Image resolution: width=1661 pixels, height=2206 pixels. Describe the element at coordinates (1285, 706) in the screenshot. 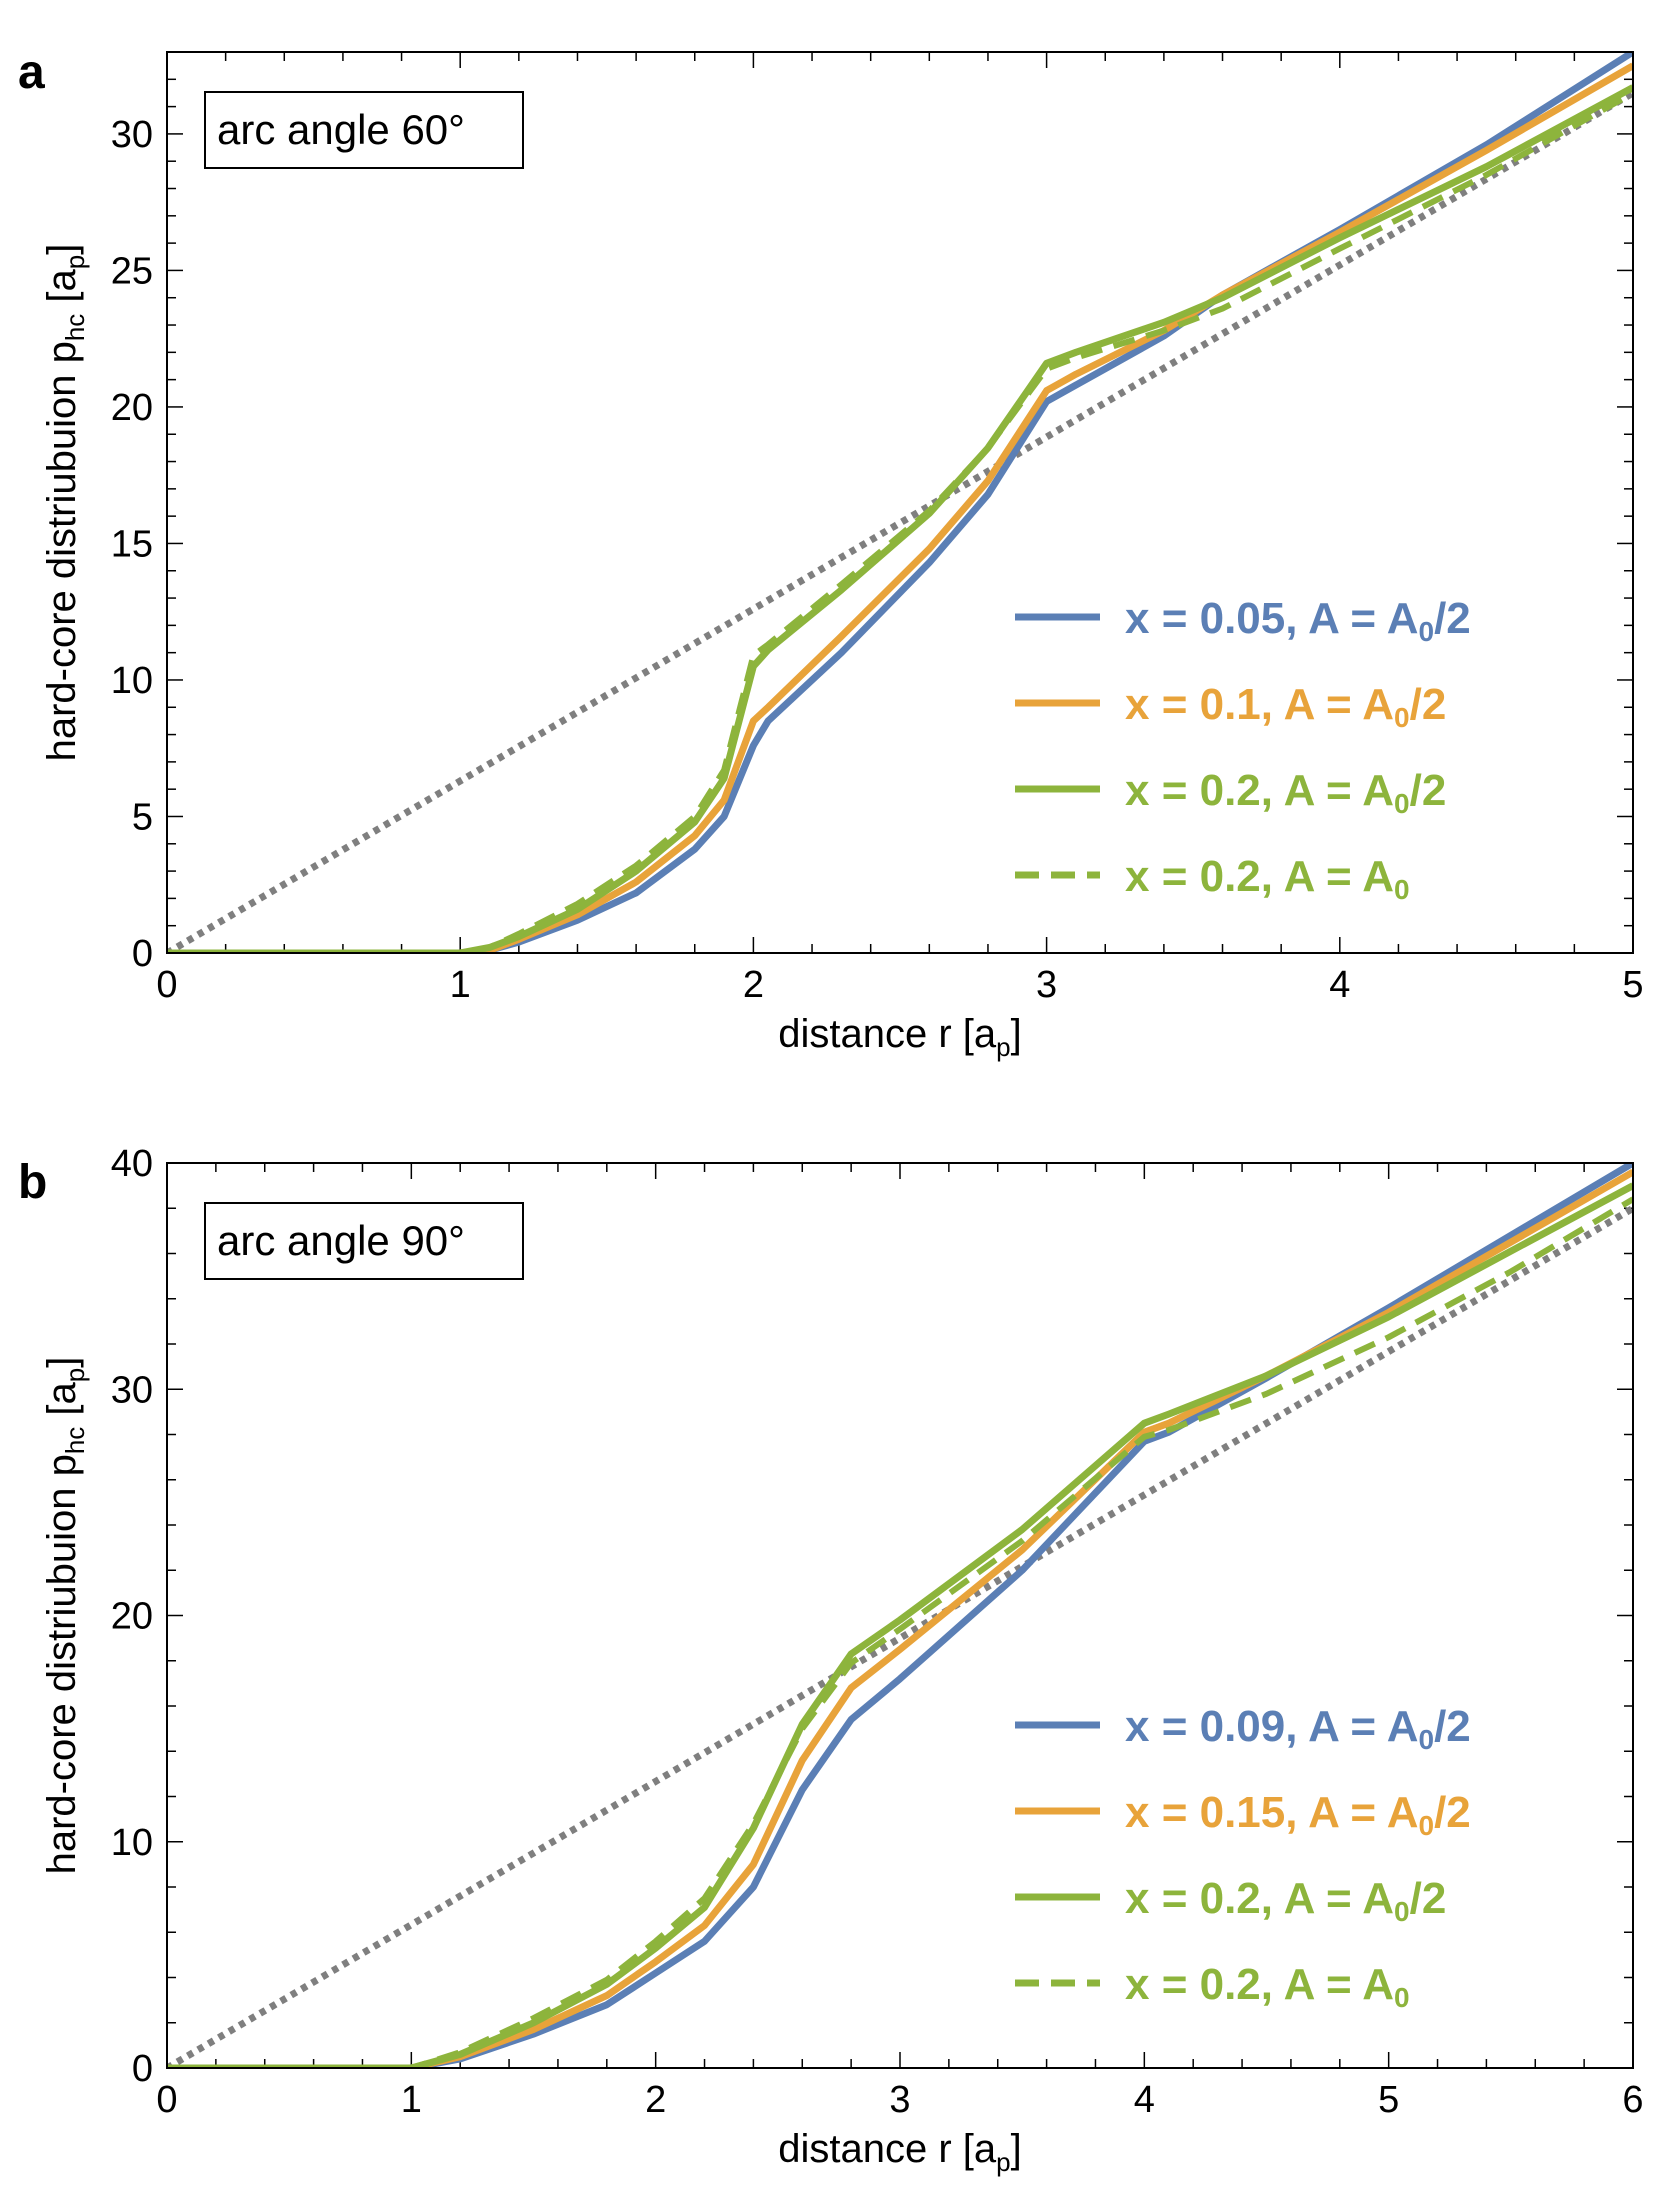

I see `legend-label: x = 0.1, A = A0/2` at that location.